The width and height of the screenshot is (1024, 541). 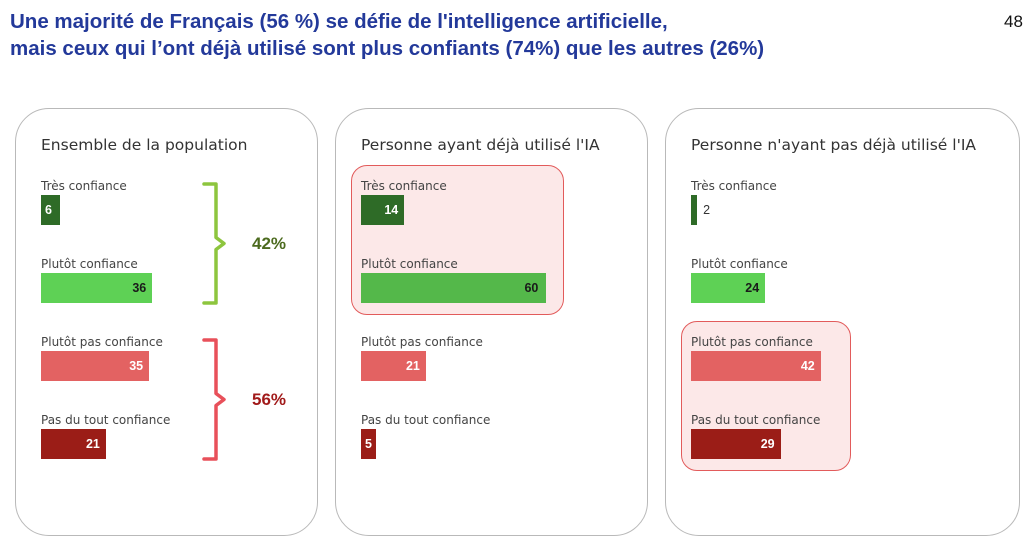 What do you see at coordinates (393, 366) in the screenshot?
I see `bar-plutot-pas-confiance: 21` at bounding box center [393, 366].